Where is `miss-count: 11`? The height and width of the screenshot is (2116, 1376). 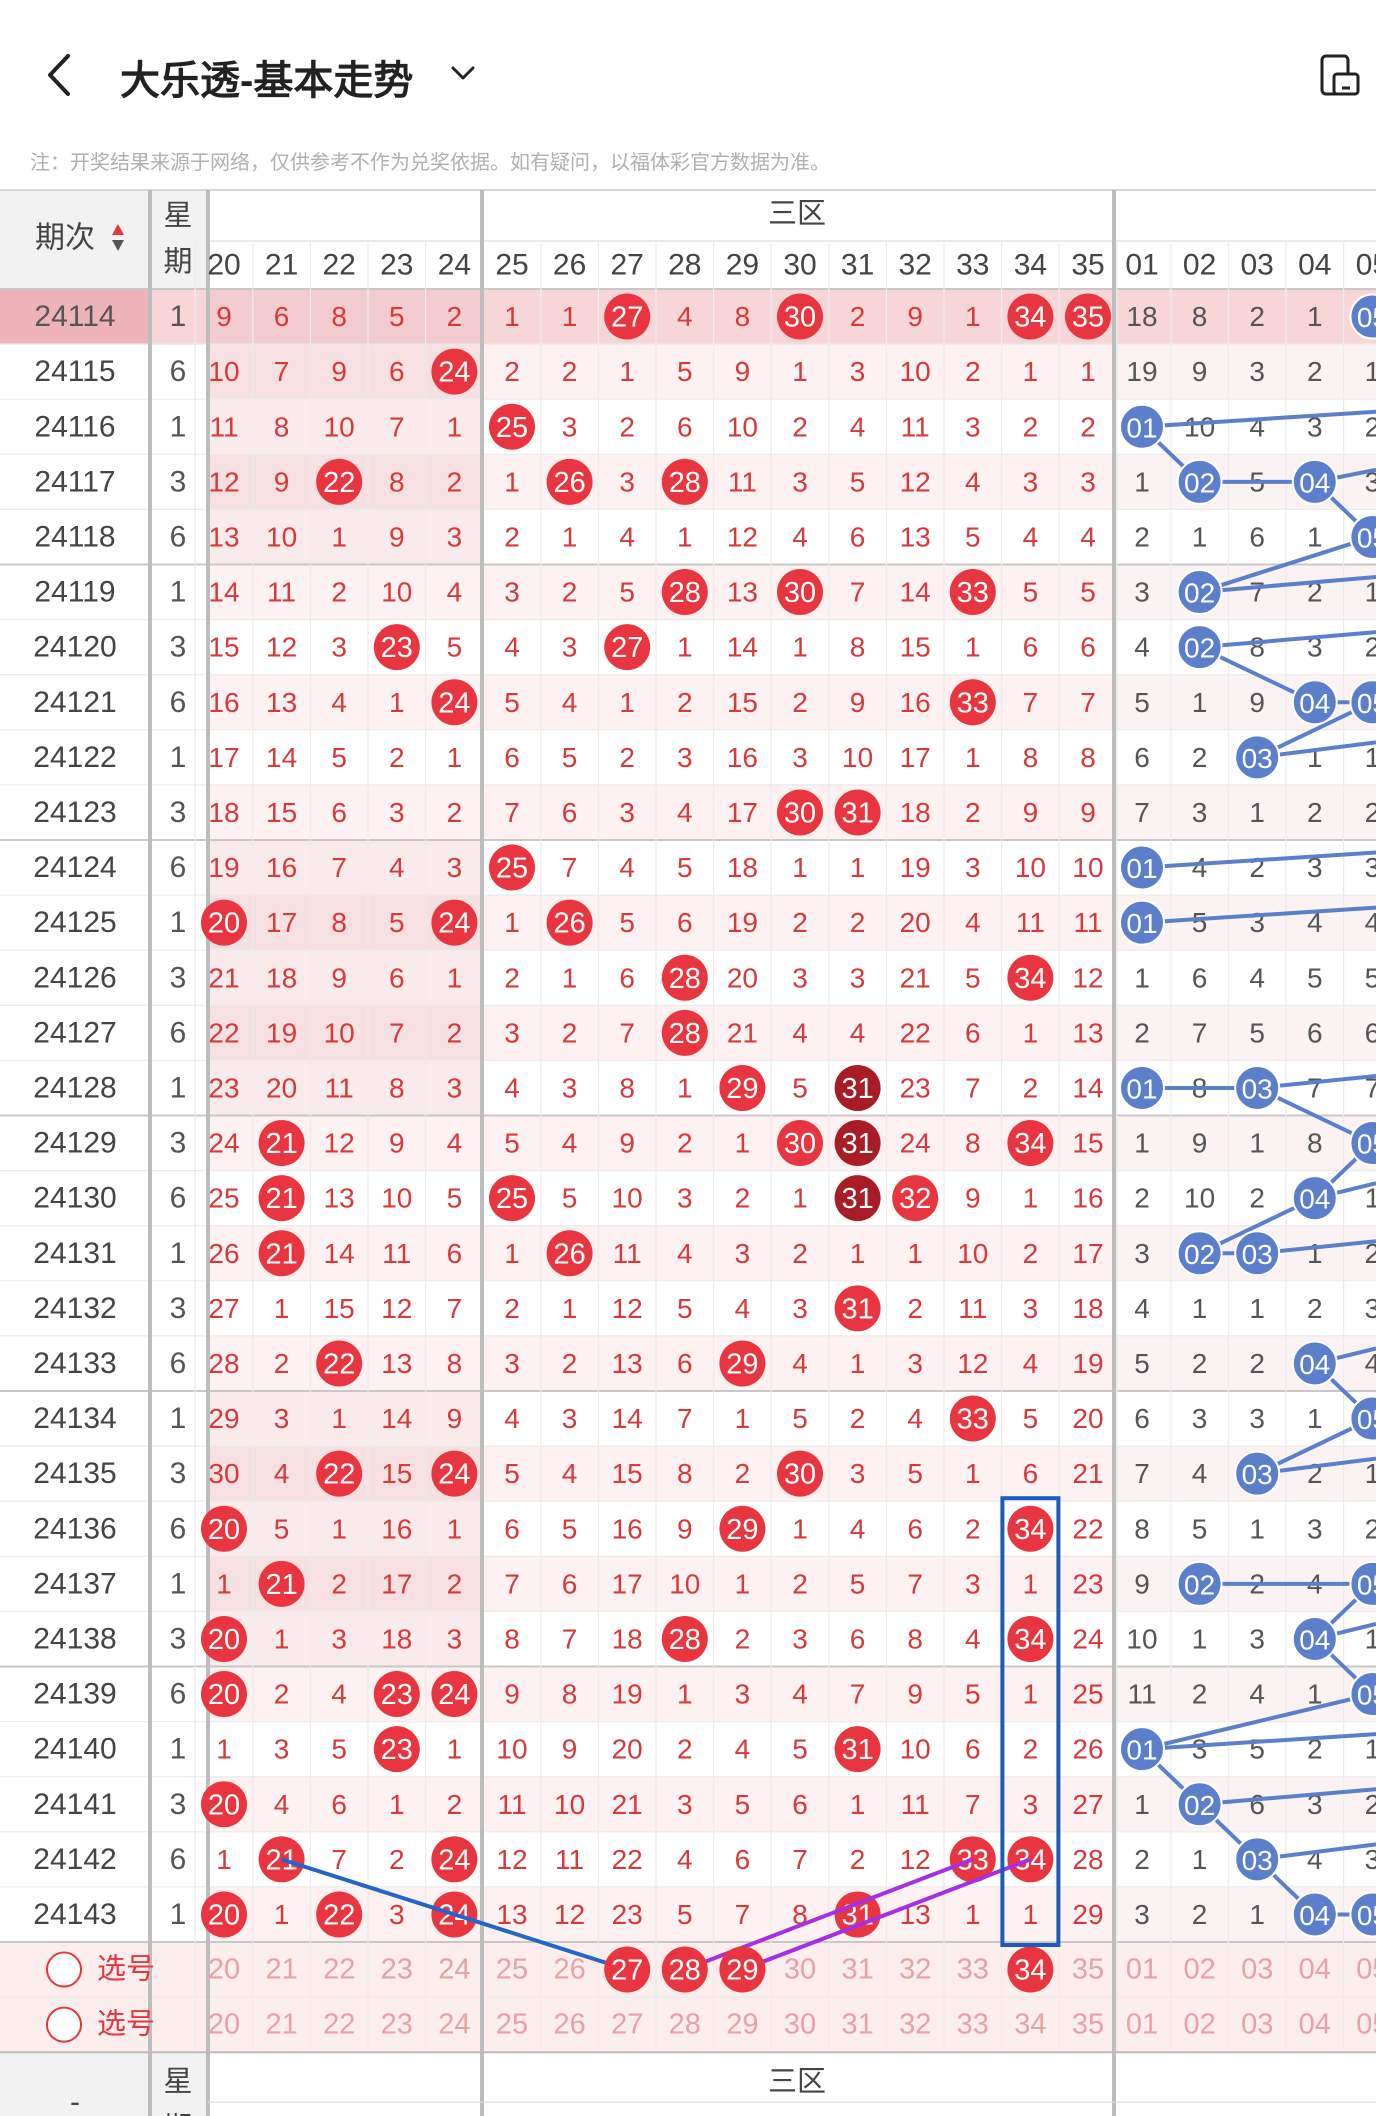 miss-count: 11 is located at coordinates (511, 1804).